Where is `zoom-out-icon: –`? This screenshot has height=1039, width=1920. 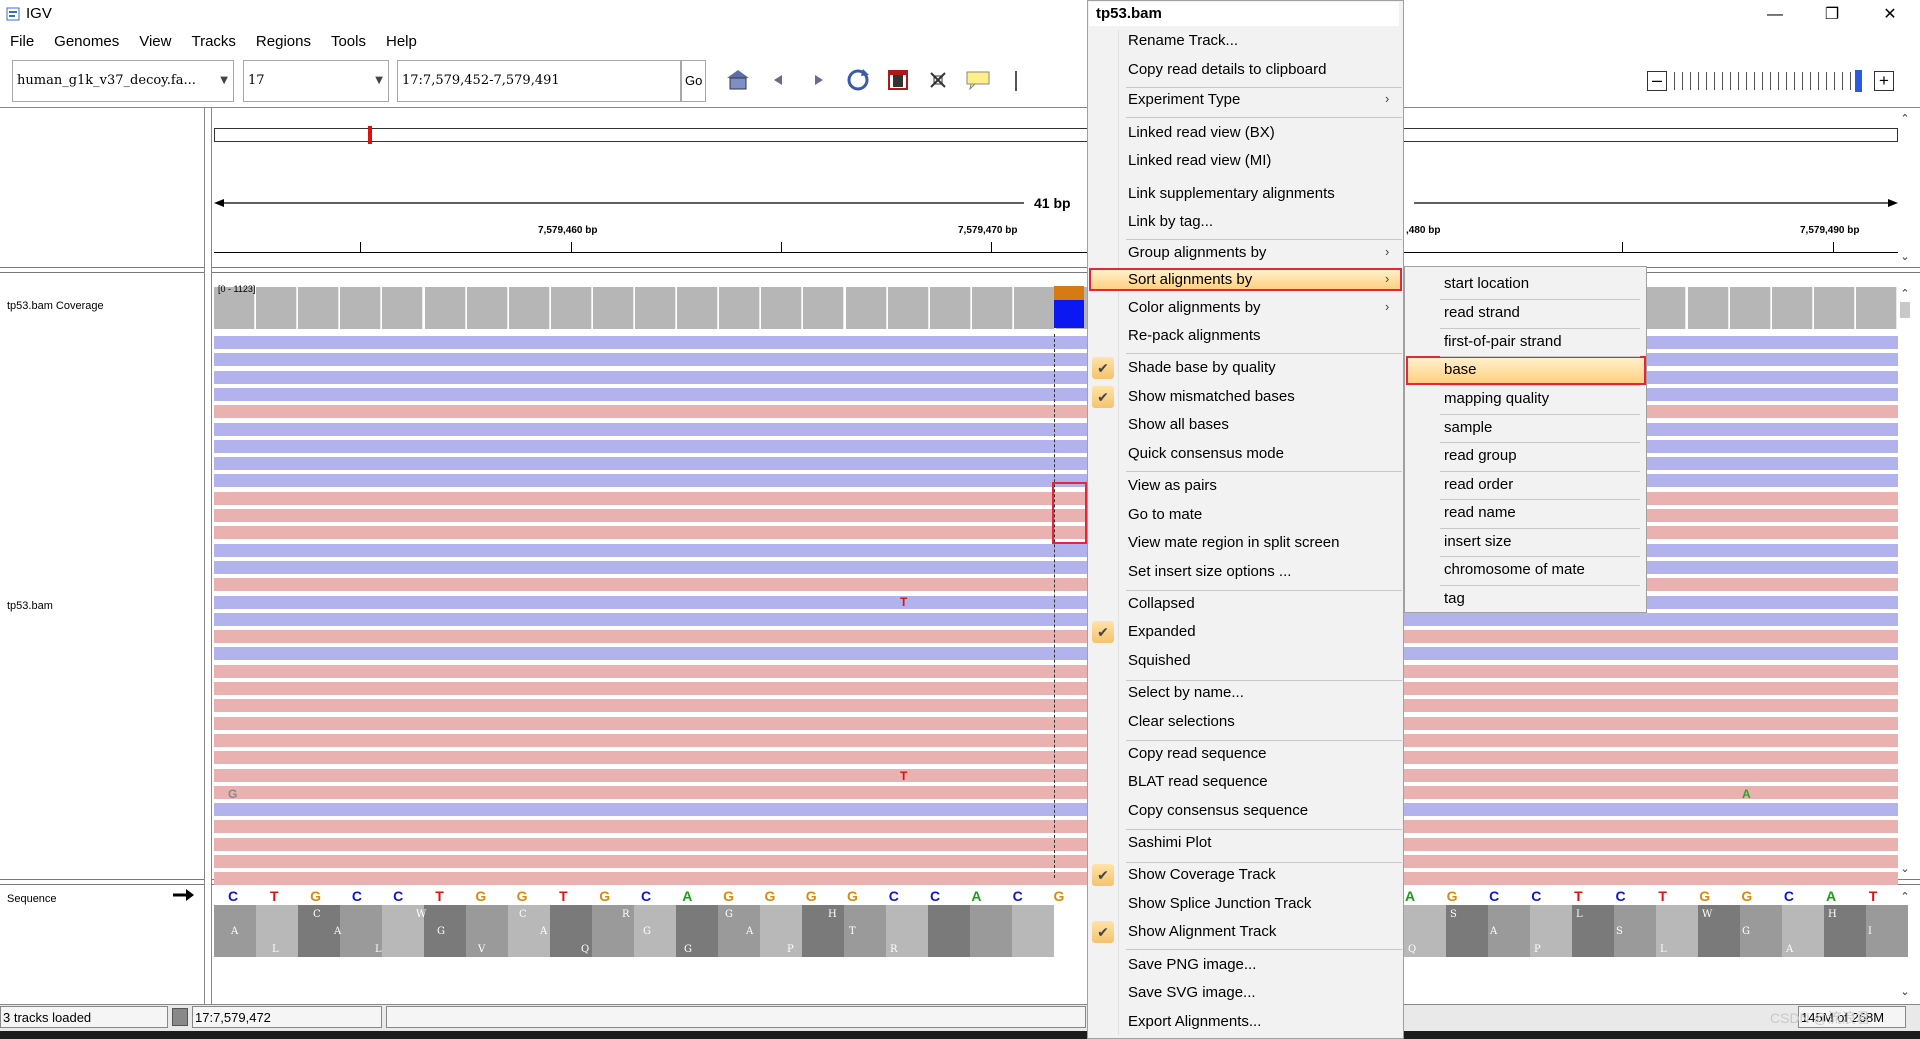 zoom-out-icon: – is located at coordinates (1657, 81).